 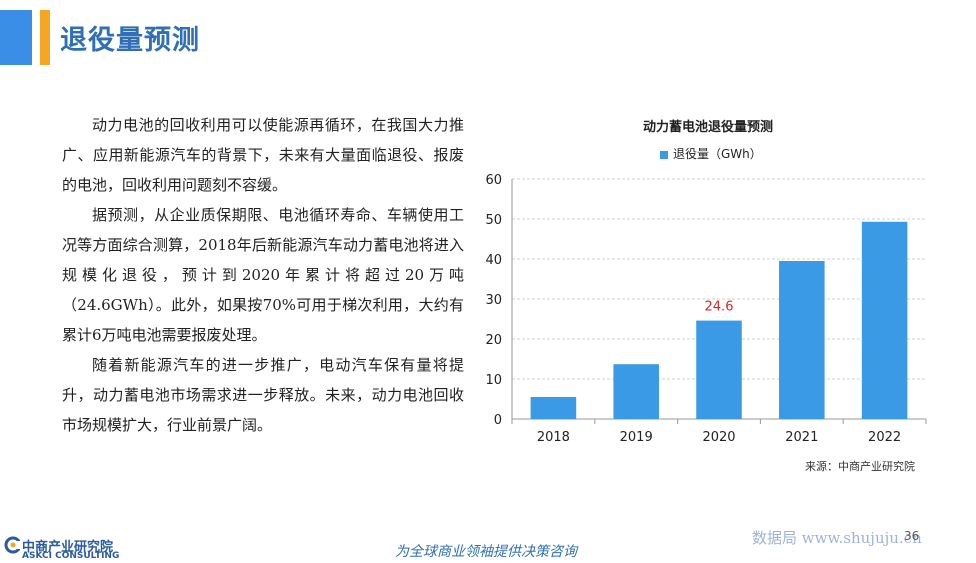 I want to click on y-tick-label: 10, so click(x=493, y=380).